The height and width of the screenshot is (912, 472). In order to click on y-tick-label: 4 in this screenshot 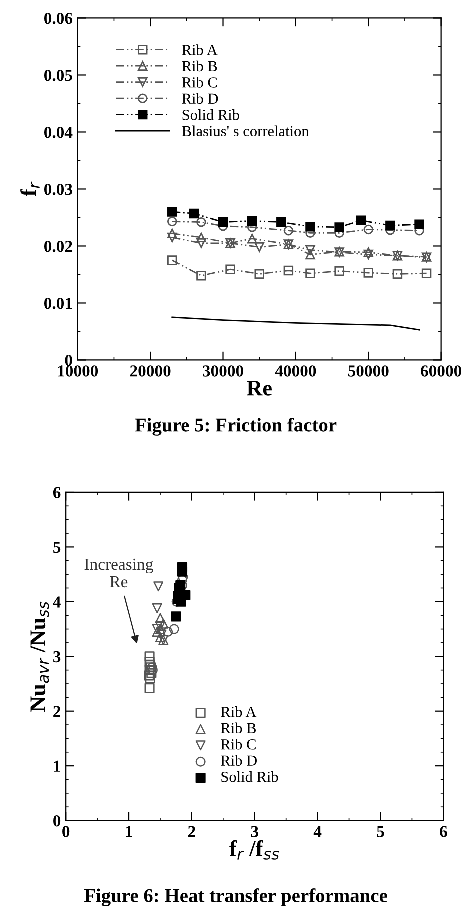, I will do `click(57, 602)`.